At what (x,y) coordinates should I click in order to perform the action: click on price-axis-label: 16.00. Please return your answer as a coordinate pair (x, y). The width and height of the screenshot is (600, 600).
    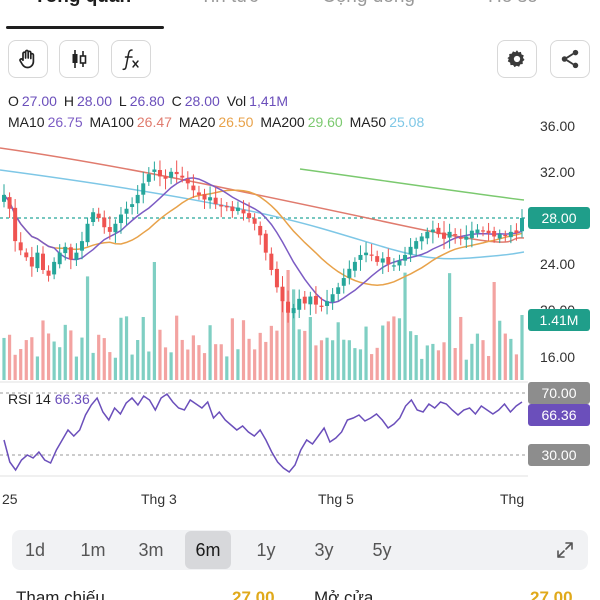
    Looking at the image, I should click on (558, 357).